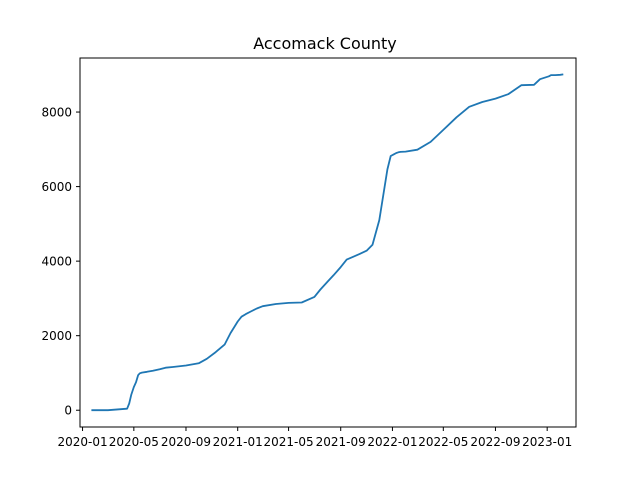  I want to click on y-tick-label: 0, so click(68, 411).